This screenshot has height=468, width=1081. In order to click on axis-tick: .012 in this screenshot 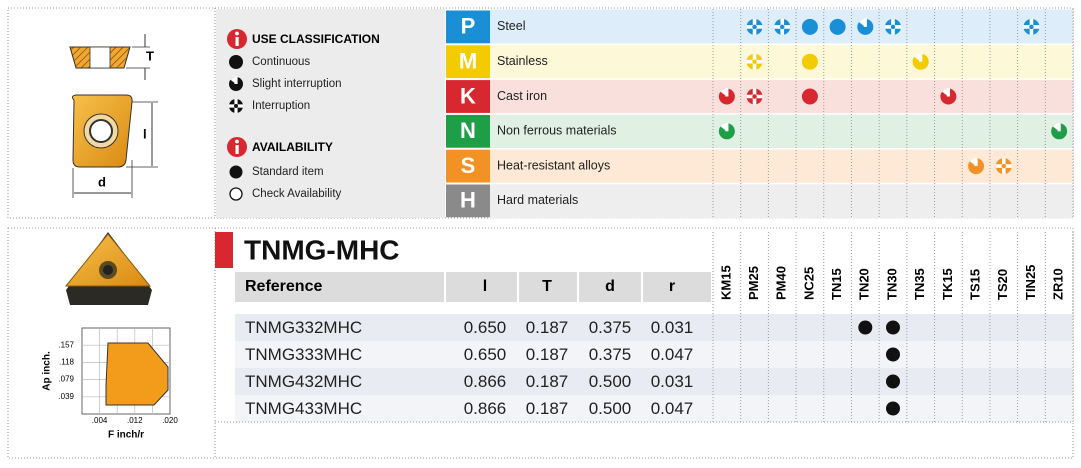, I will do `click(135, 420)`.